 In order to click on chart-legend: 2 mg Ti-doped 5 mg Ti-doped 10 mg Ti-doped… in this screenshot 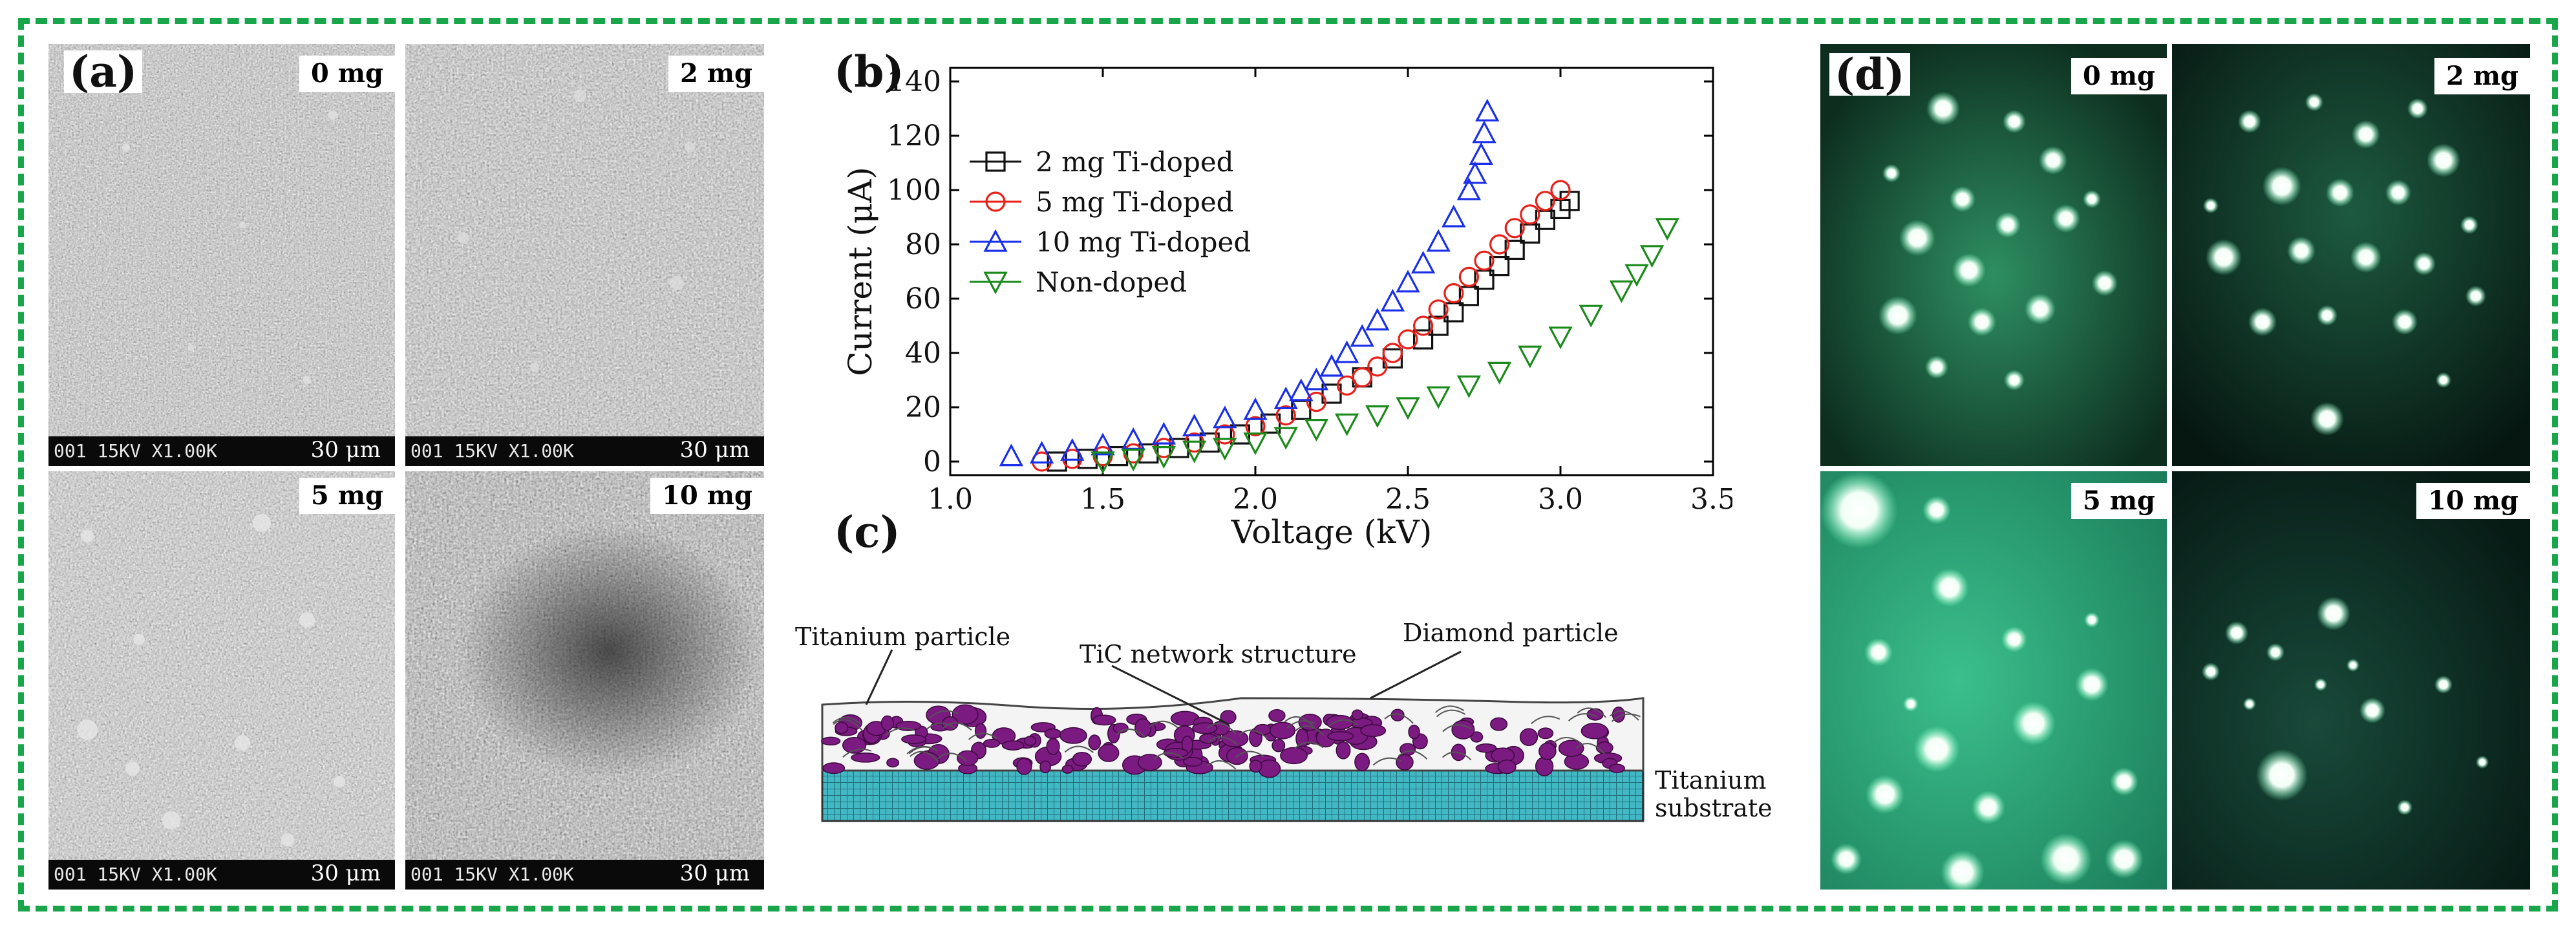, I will do `click(1110, 222)`.